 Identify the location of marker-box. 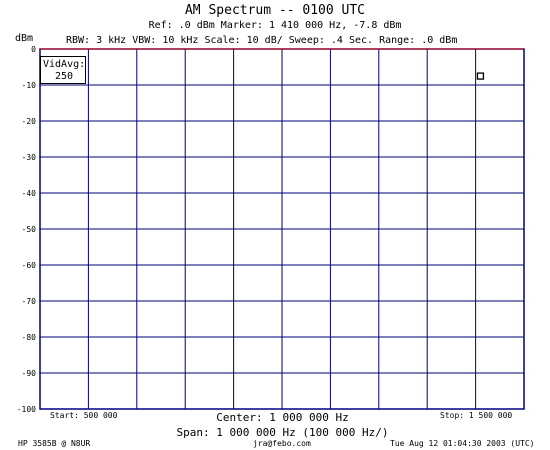
(480, 76).